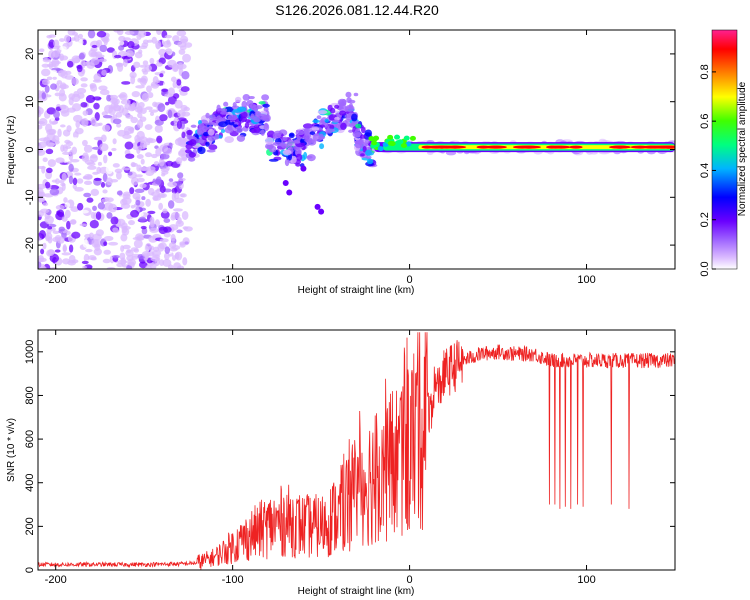 The image size is (750, 600). What do you see at coordinates (11, 450) in the screenshot?
I see `snr-y-axis-label: SNR (10 * v/v)` at bounding box center [11, 450].